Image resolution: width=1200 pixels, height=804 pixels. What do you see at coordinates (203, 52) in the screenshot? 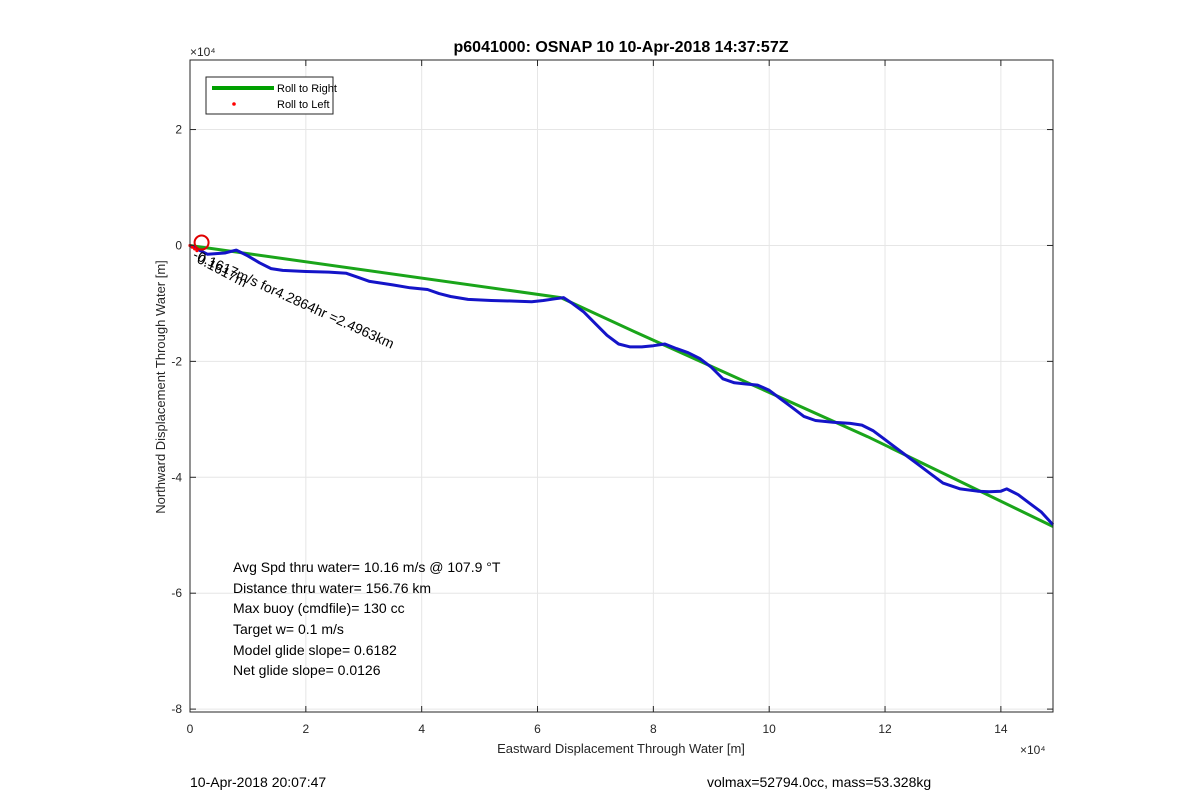
I see `y-exponent-label: ×10⁴` at bounding box center [203, 52].